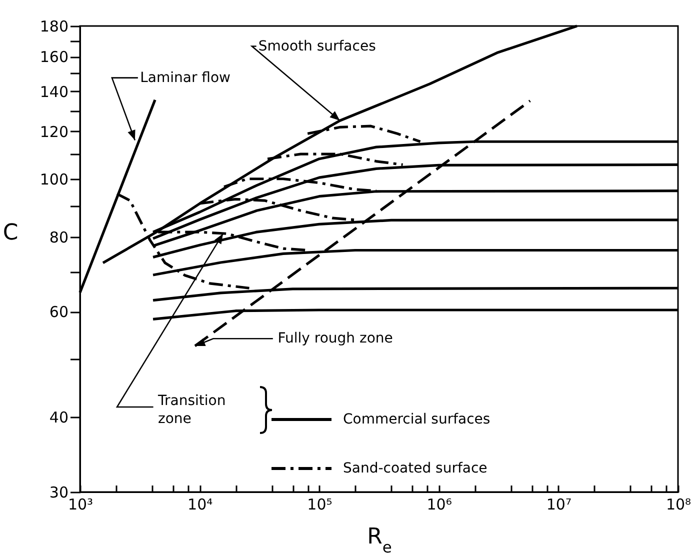 This screenshot has height=558, width=697. I want to click on y-tick-label: 120, so click(54, 131).